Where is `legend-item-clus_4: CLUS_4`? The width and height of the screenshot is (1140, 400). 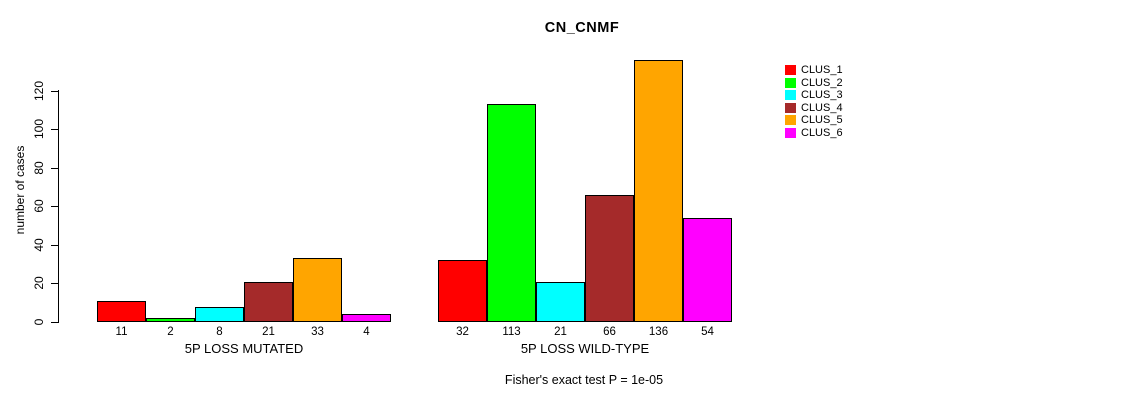 legend-item-clus_4: CLUS_4 is located at coordinates (814, 108).